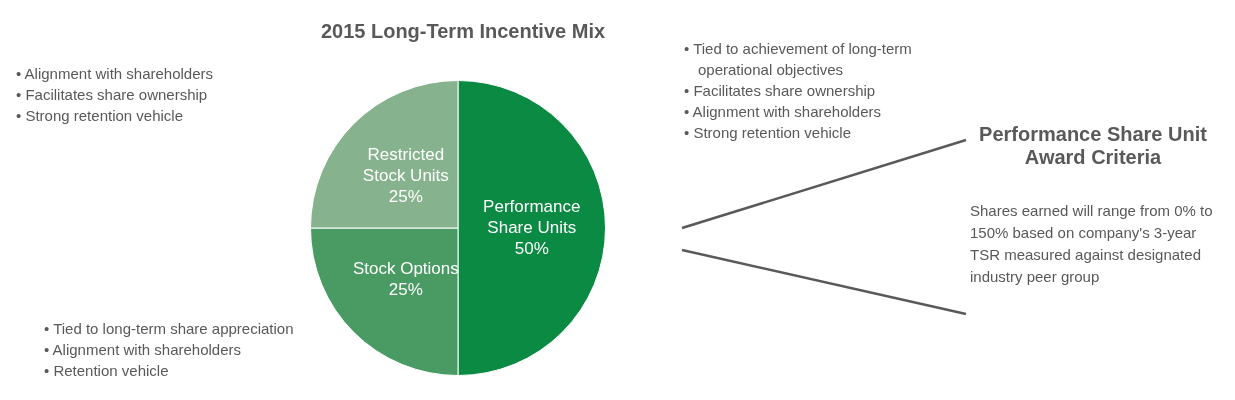  Describe the element at coordinates (106, 371) in the screenshot. I see `text: • Retention vehicle` at that location.